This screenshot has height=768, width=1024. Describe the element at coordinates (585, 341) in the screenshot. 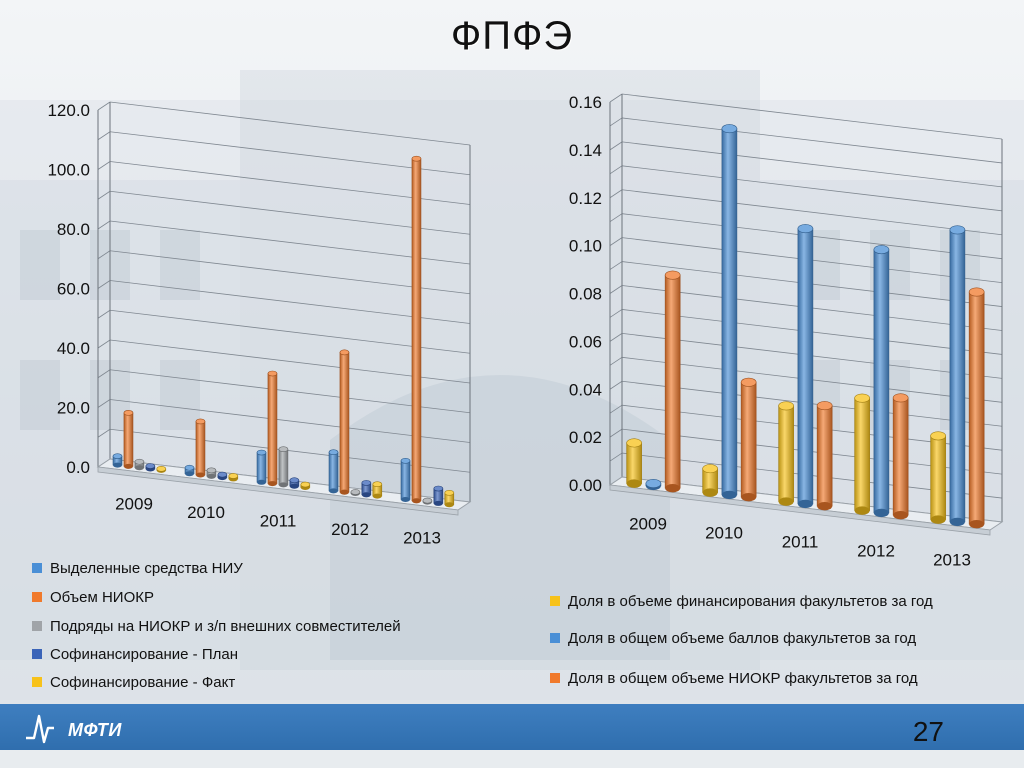

I see `y-tick-label: 0.06` at that location.